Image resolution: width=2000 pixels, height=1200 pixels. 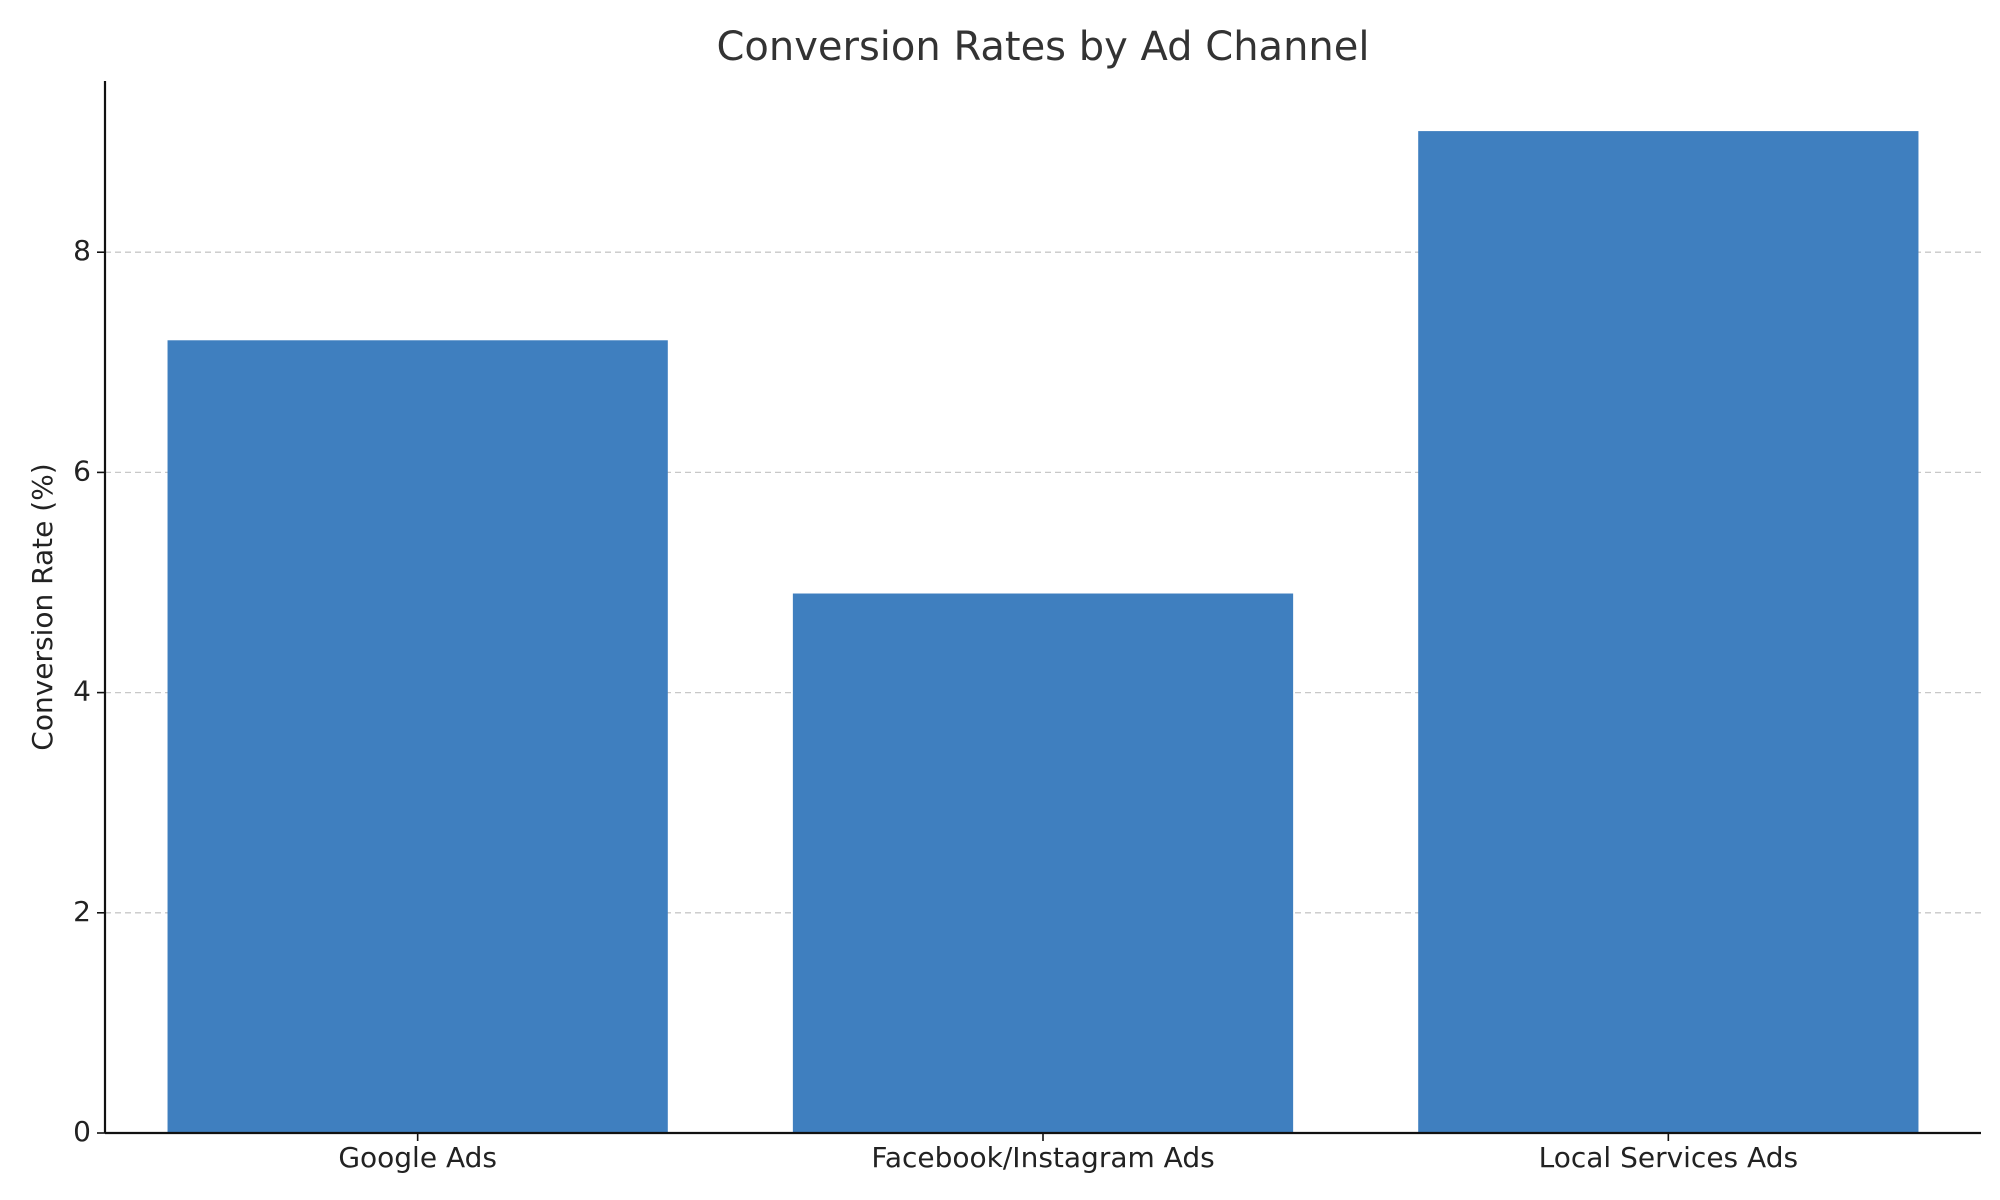 What do you see at coordinates (1042, 47) in the screenshot?
I see `chart-title: Conversion Rates by Ad Channel` at bounding box center [1042, 47].